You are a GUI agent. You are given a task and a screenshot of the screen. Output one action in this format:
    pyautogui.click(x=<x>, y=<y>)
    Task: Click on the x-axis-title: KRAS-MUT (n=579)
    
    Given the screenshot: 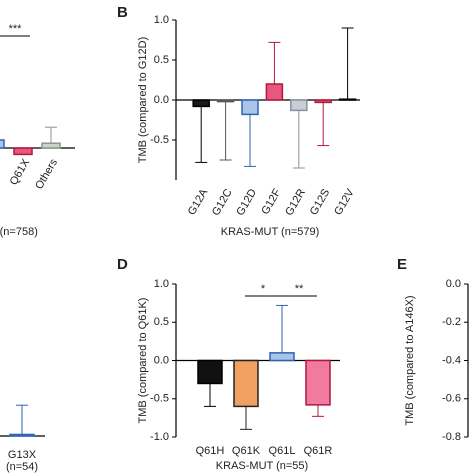 What is the action you would take?
    pyautogui.click(x=270, y=232)
    